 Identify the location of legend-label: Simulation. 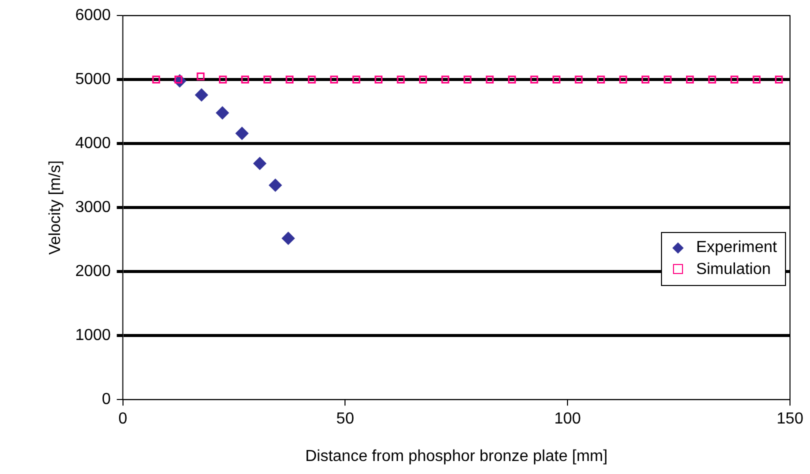
(733, 270).